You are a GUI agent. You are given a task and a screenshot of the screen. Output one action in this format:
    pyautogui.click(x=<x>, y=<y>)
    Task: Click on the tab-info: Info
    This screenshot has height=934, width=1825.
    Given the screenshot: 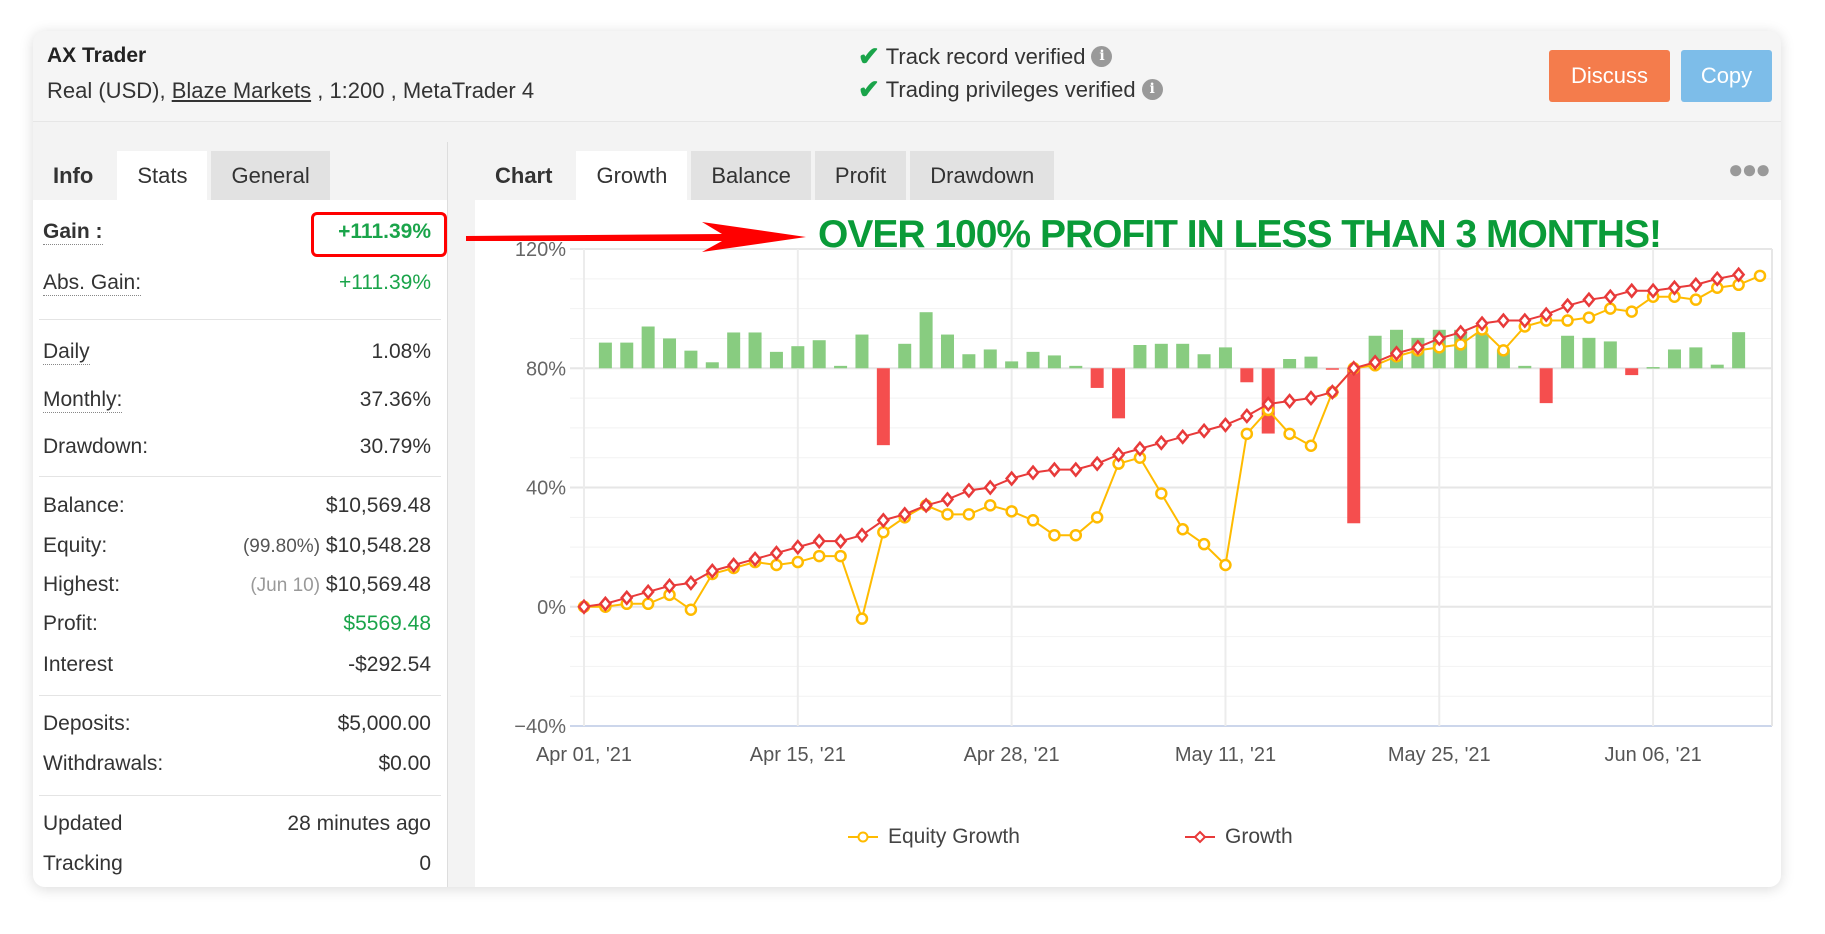 What is the action you would take?
    pyautogui.click(x=73, y=175)
    